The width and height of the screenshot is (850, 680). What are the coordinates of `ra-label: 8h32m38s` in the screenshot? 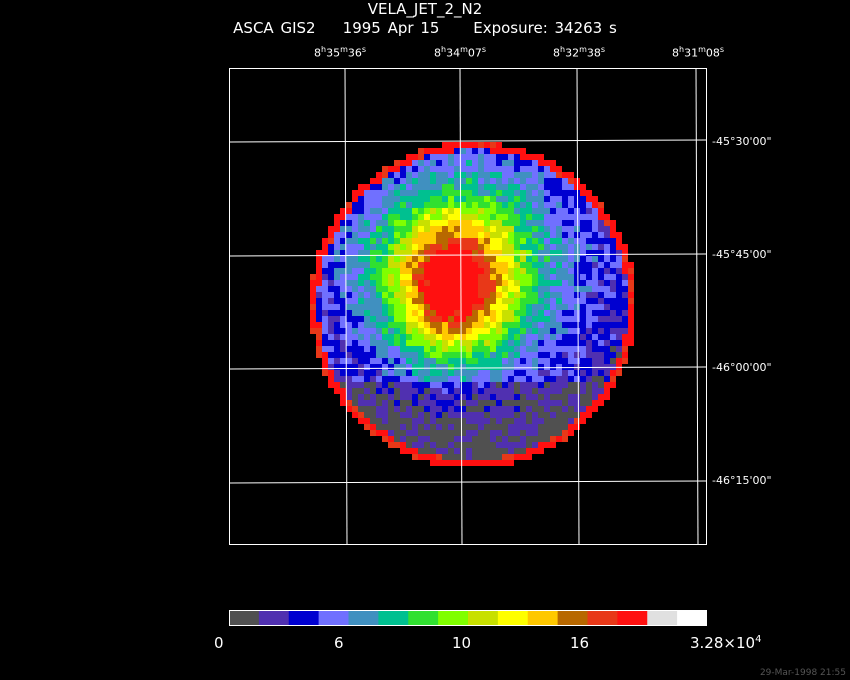 It's located at (579, 52).